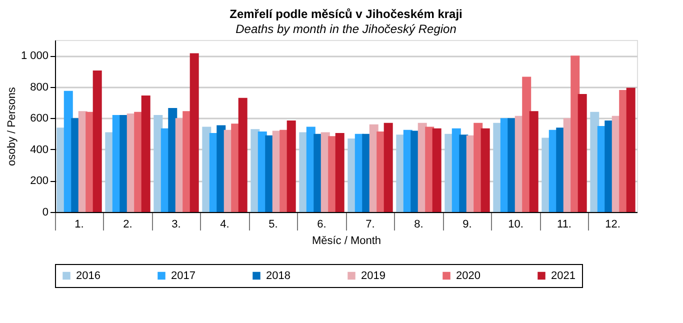 The image size is (683, 323). What do you see at coordinates (278, 276) in the screenshot?
I see `legend-label: 2018` at bounding box center [278, 276].